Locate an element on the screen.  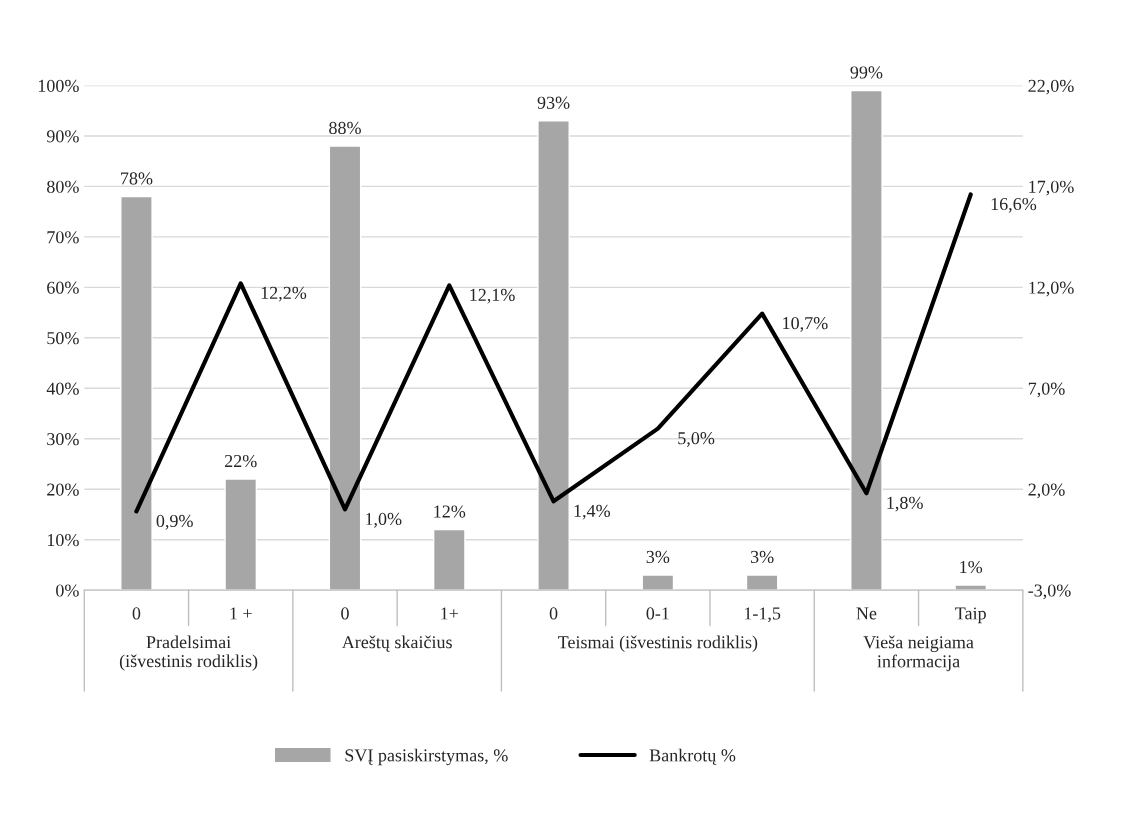
x-tick-label: Taip is located at coordinates (970, 615).